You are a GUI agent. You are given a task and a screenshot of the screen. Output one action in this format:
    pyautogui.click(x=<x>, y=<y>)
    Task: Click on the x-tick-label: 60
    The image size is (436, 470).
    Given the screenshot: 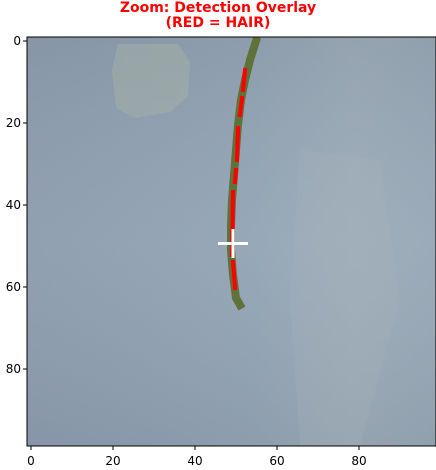 What is the action you would take?
    pyautogui.click(x=276, y=461)
    